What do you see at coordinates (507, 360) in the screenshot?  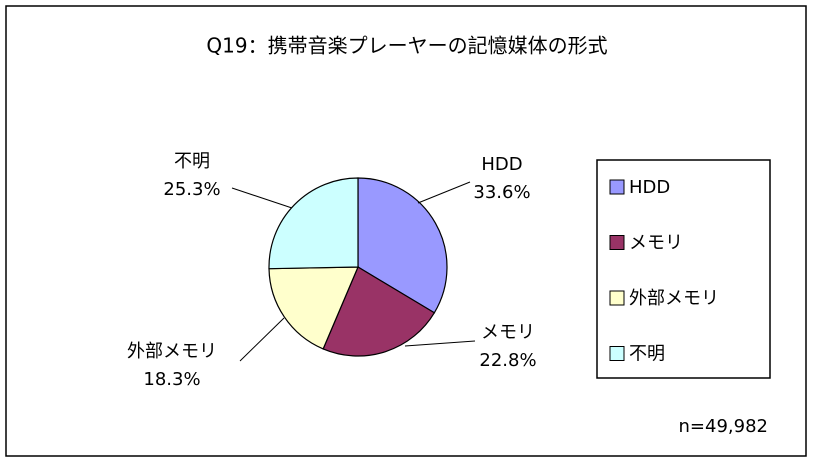 I see `slice-value-label: 22.8%` at bounding box center [507, 360].